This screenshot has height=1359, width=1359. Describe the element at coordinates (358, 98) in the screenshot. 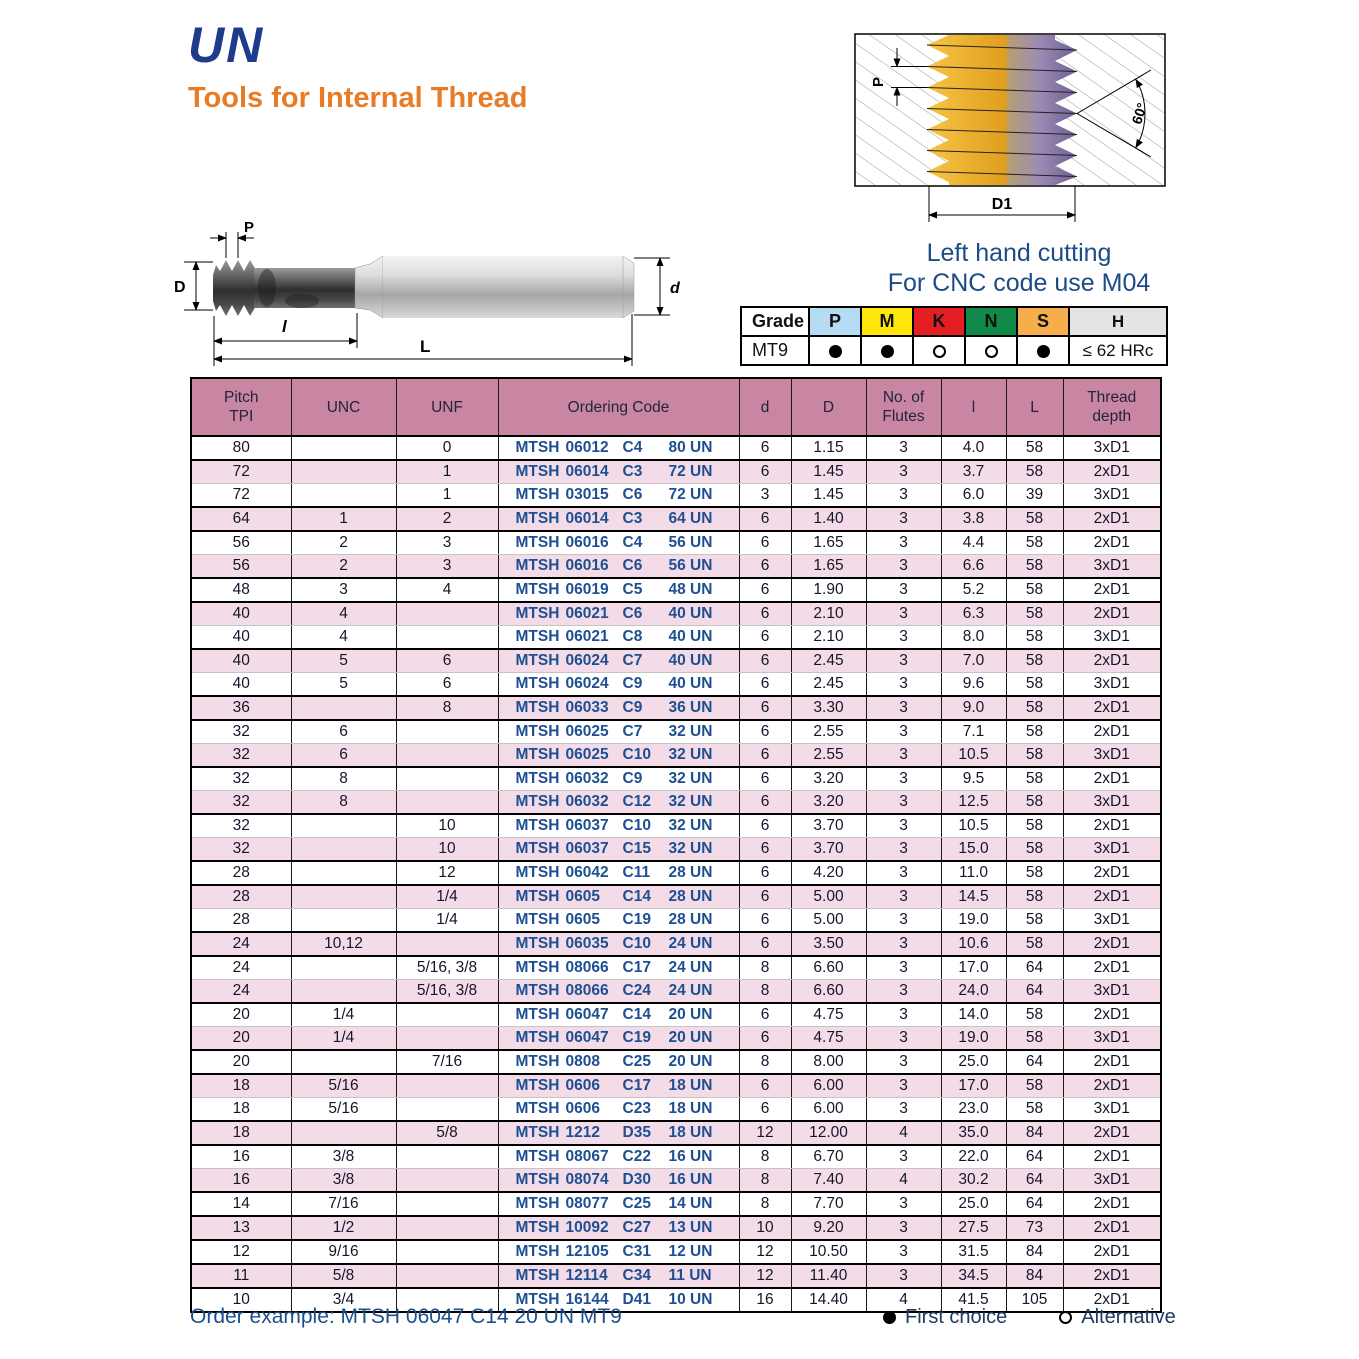

I see `page-subtitle: Tools for Internal Thread` at that location.